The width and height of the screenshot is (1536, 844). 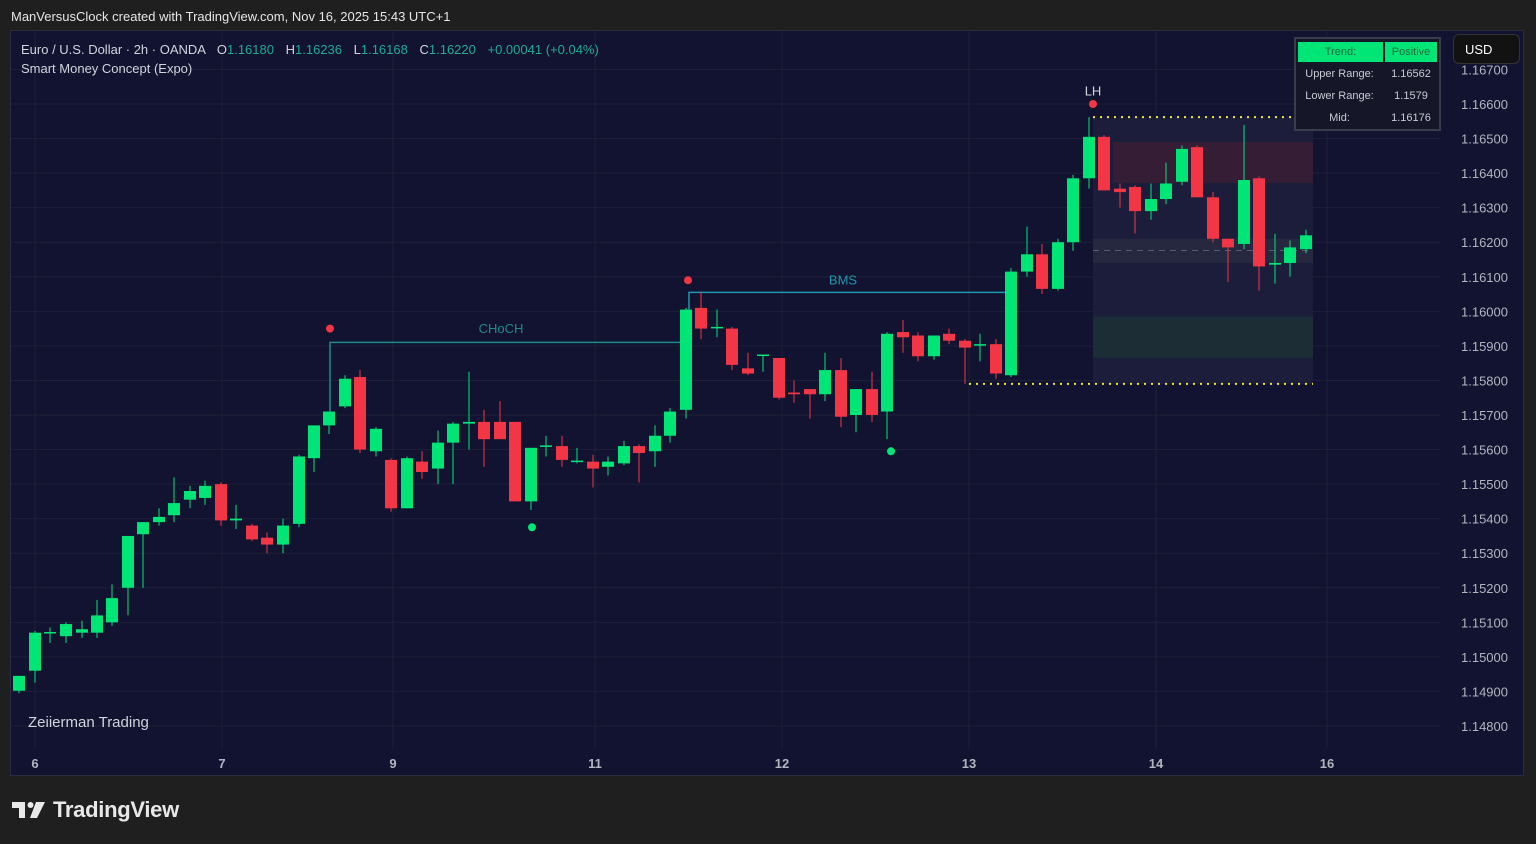 What do you see at coordinates (221, 49) in the screenshot?
I see `open-label: O` at bounding box center [221, 49].